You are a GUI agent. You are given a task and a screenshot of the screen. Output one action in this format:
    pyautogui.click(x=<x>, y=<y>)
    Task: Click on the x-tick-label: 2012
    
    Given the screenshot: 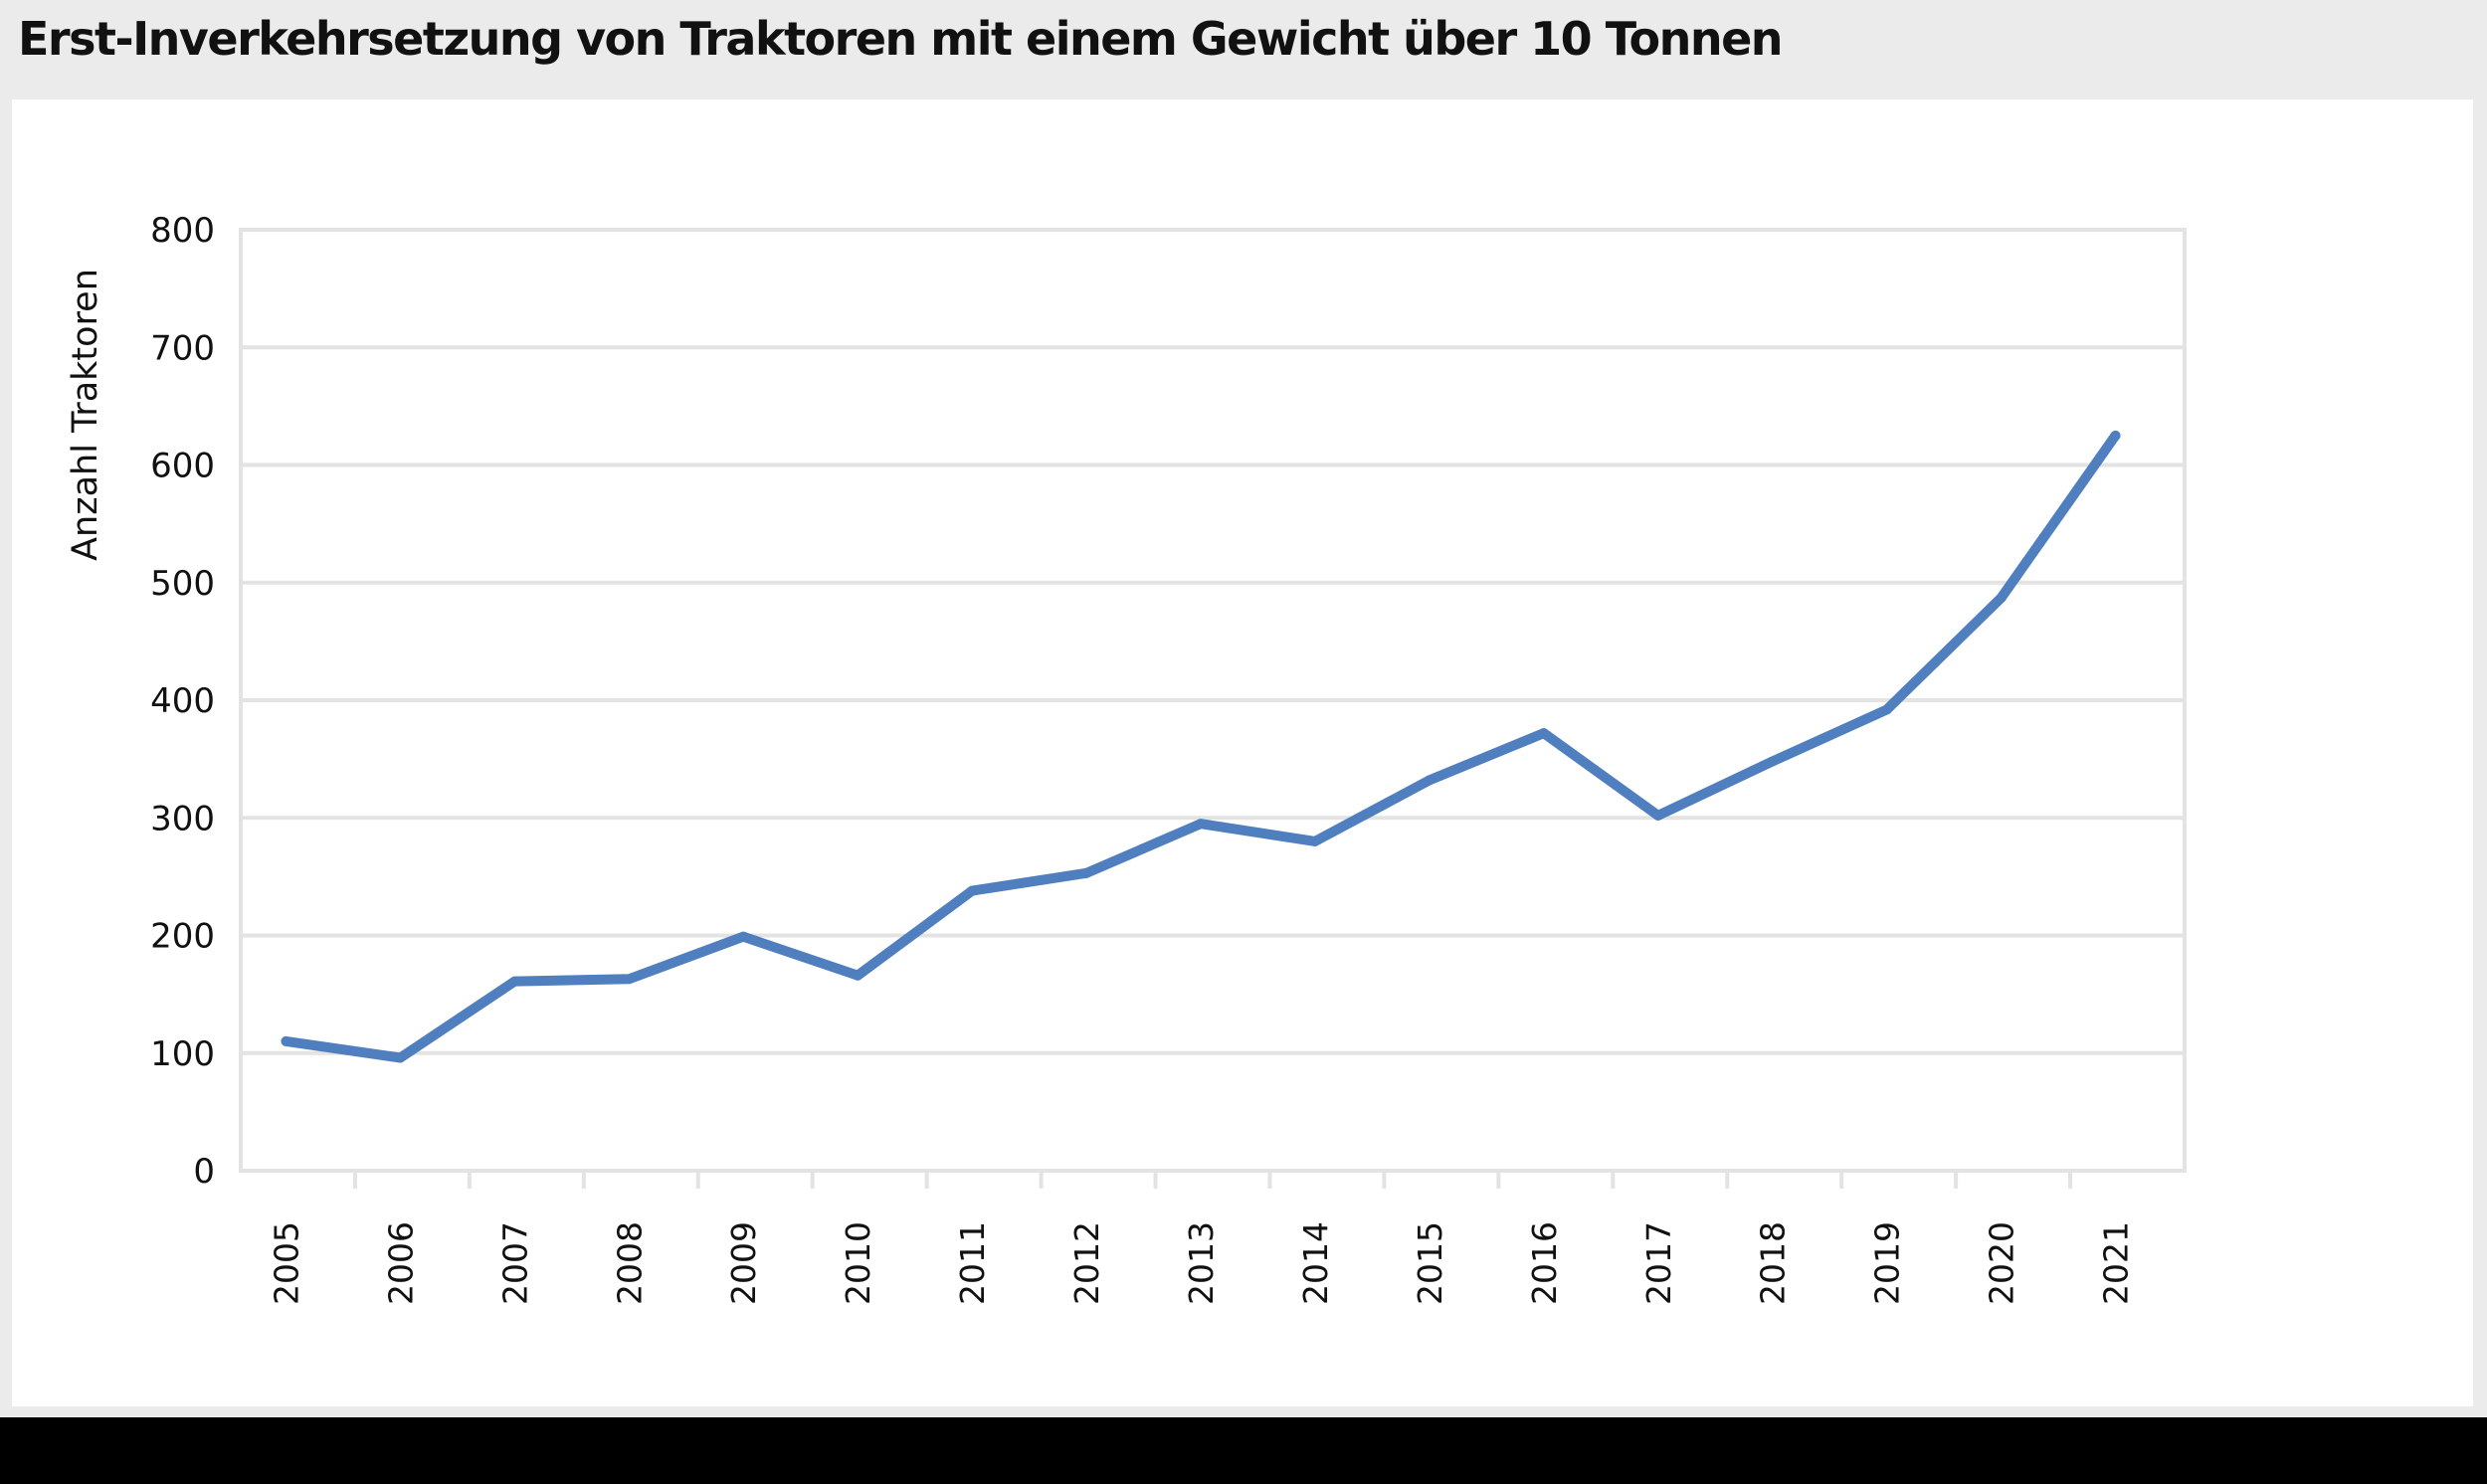 What is the action you would take?
    pyautogui.click(x=1086, y=1263)
    